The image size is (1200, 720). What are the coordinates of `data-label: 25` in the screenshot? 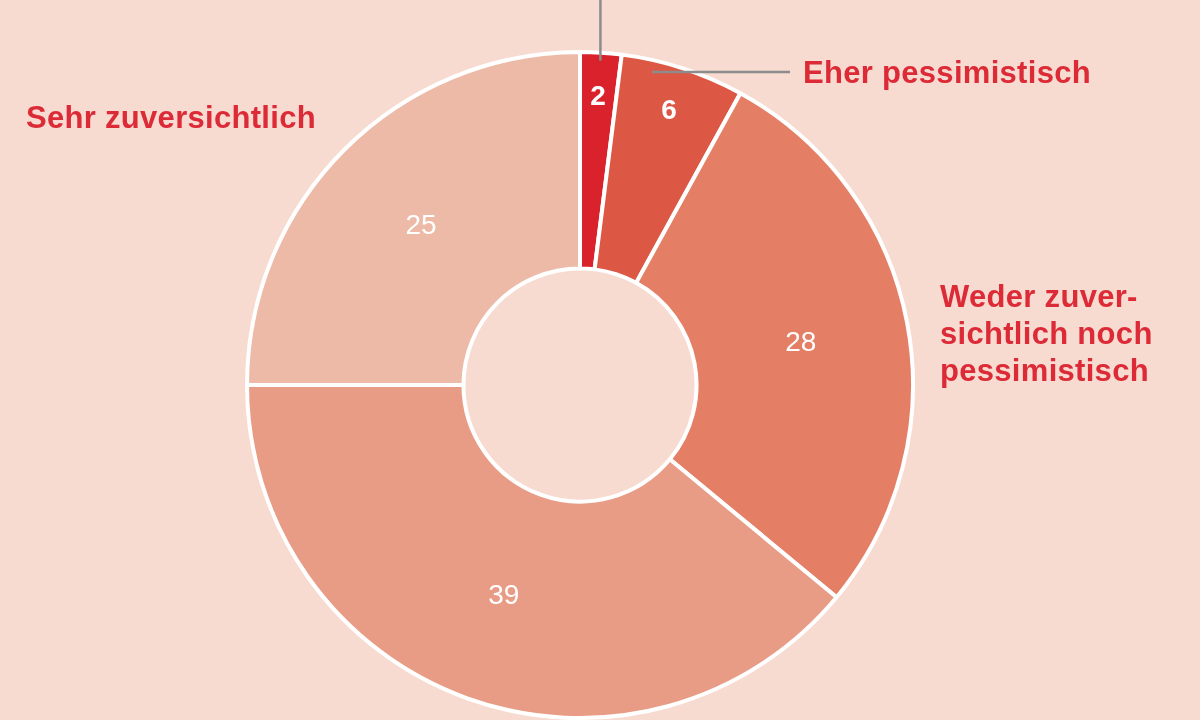 It's located at (421, 224).